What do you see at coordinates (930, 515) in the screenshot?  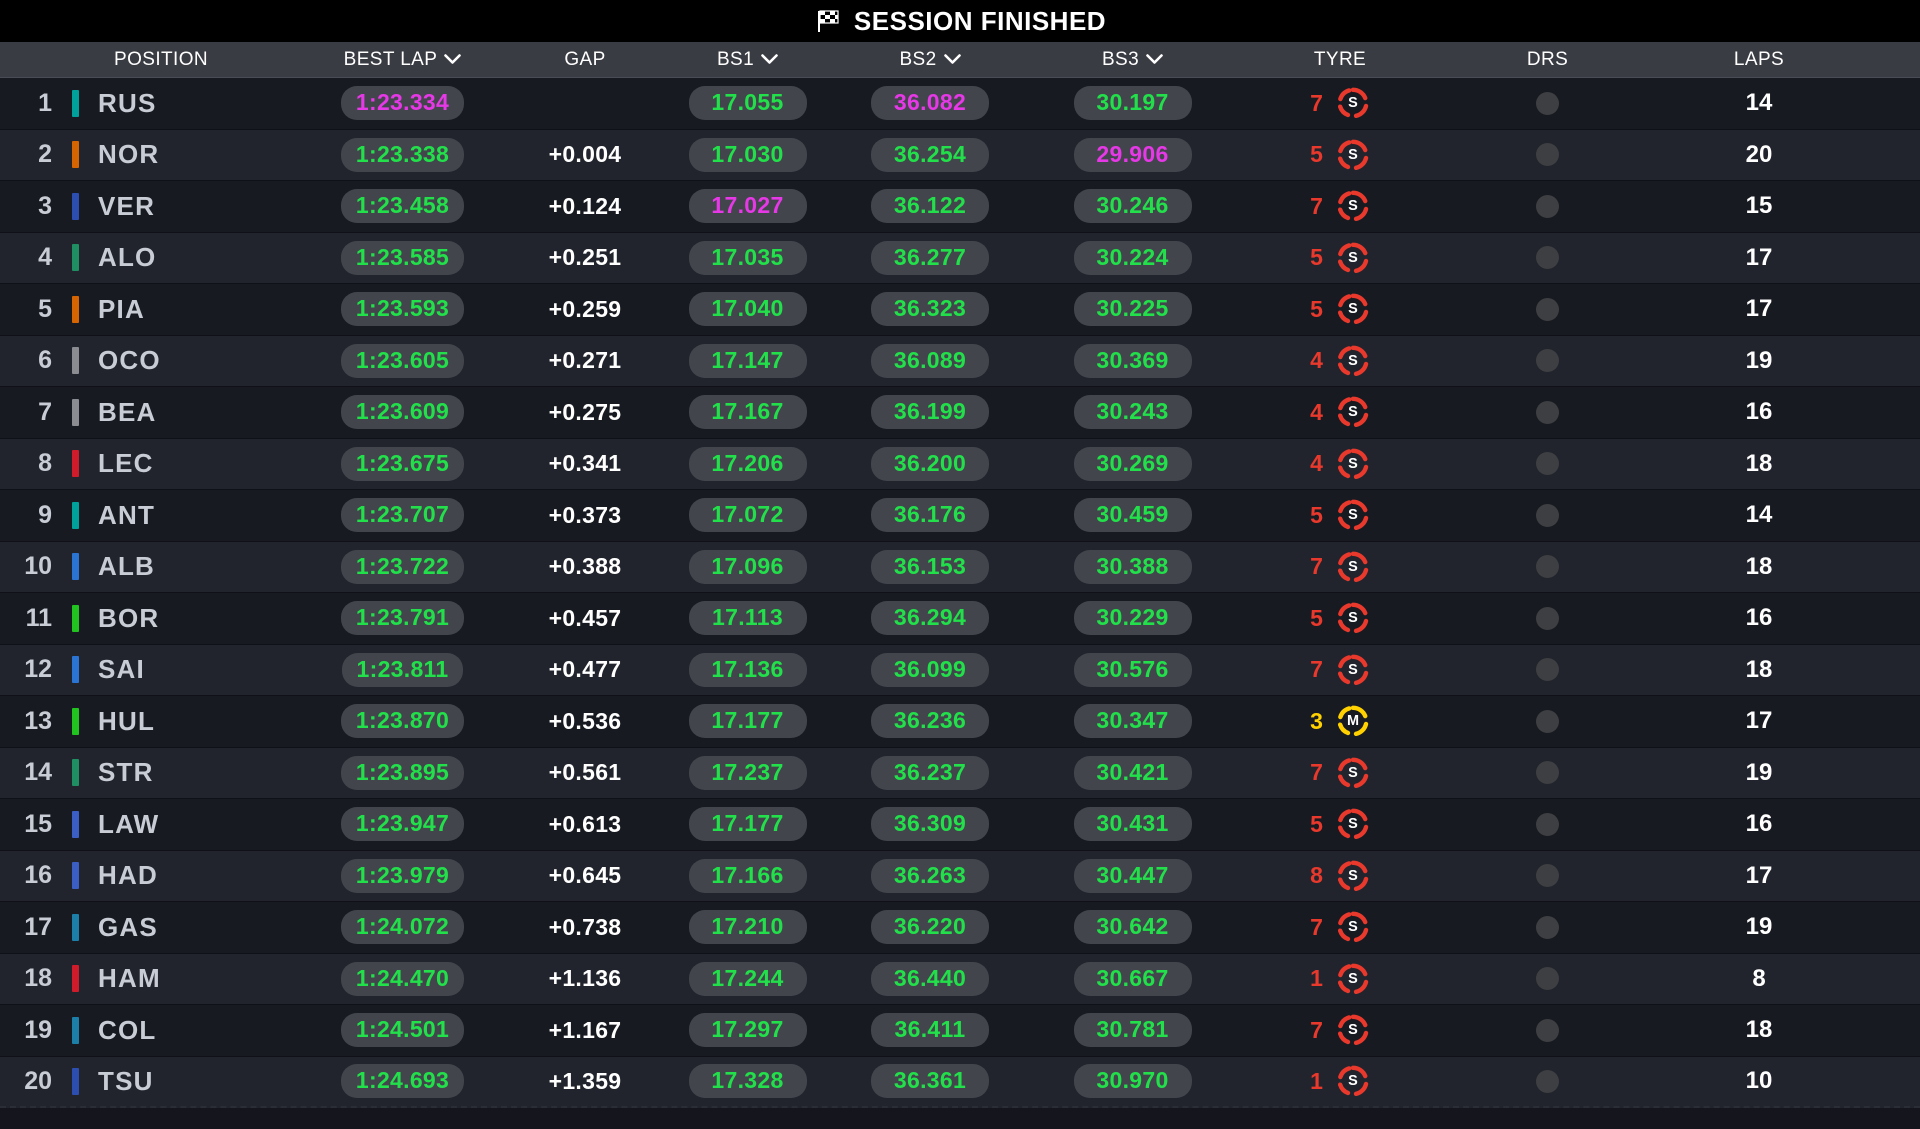 I see `bs2-cell: 36.176` at bounding box center [930, 515].